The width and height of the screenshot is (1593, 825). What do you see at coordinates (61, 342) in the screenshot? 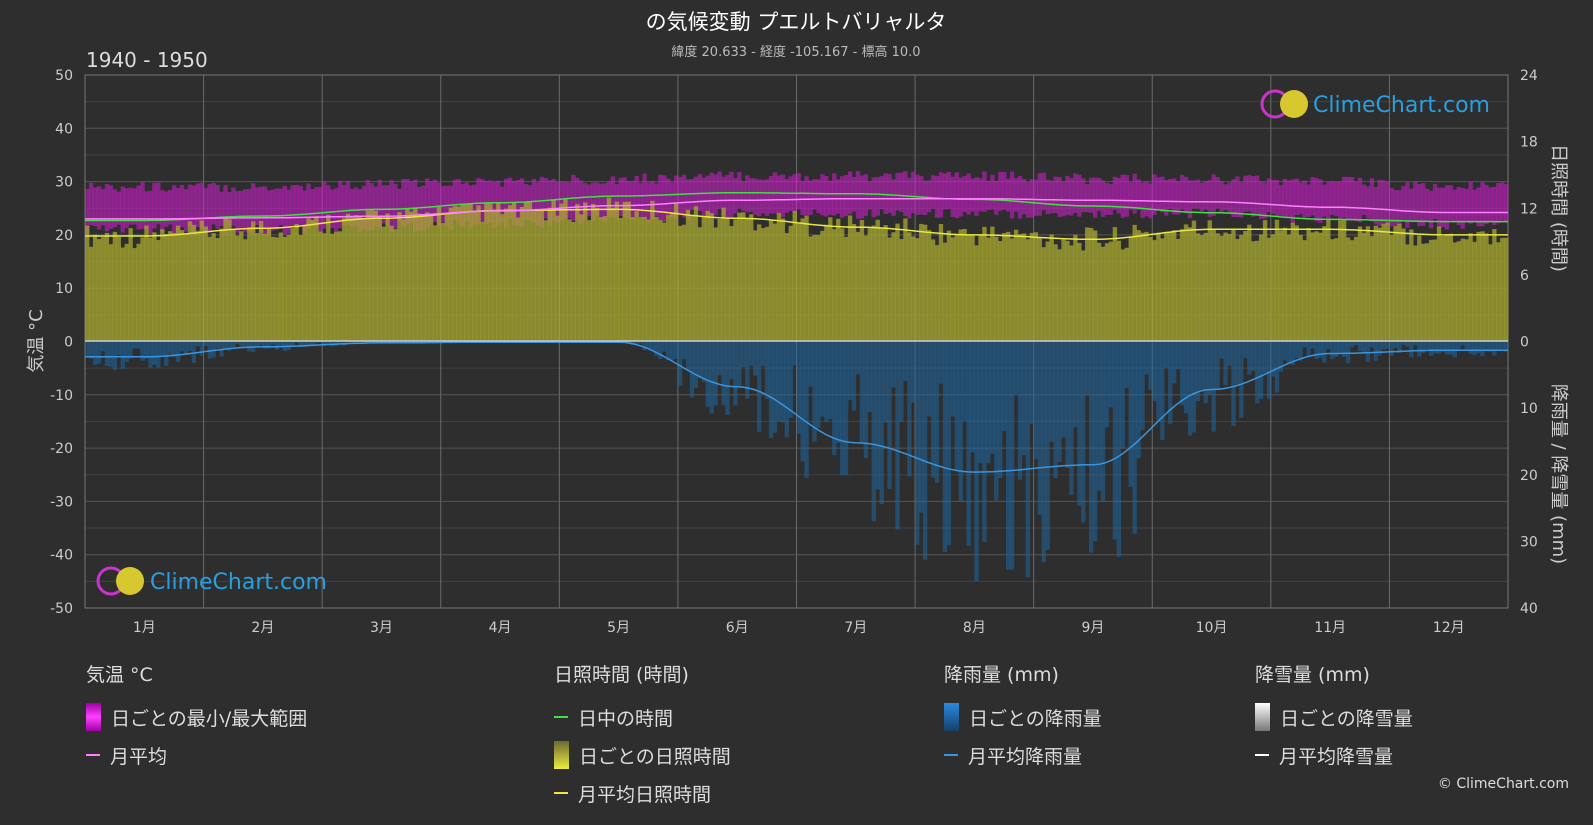
I see `left-axis-ticks: 50 40 30 20 10 0 -10 -20 -30 -40 -50` at bounding box center [61, 342].